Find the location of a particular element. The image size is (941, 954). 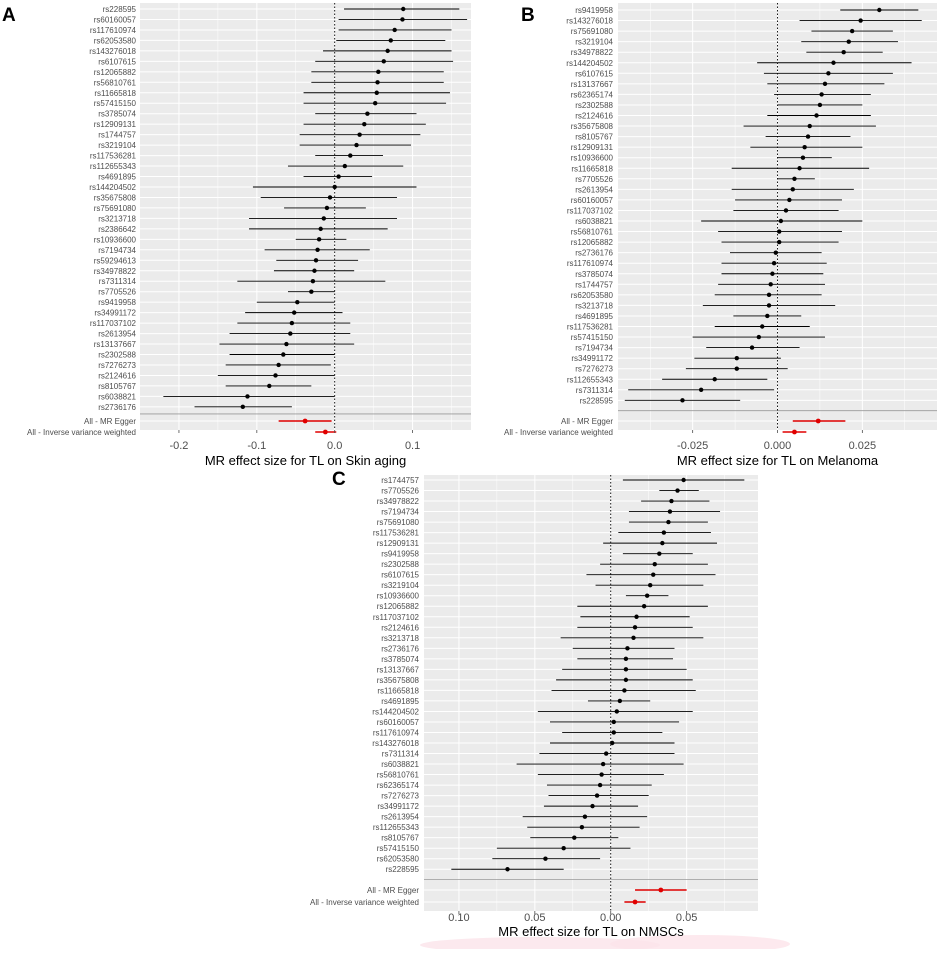

snp-row: rs4691895 is located at coordinates (688, 316).